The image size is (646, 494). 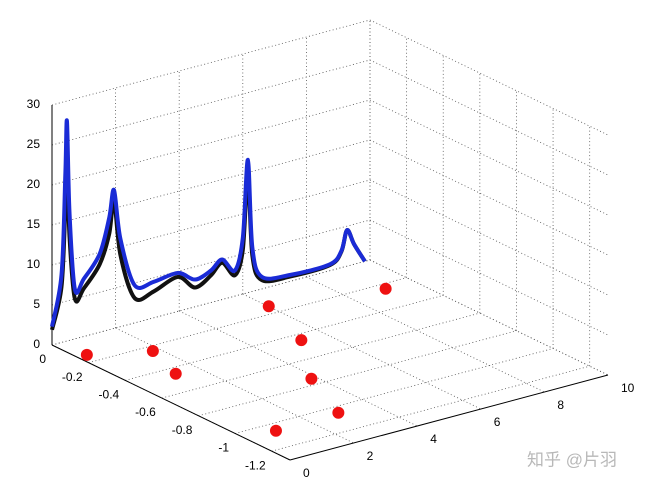 What do you see at coordinates (572, 459) in the screenshot?
I see `watermark: 知乎 @片羽` at bounding box center [572, 459].